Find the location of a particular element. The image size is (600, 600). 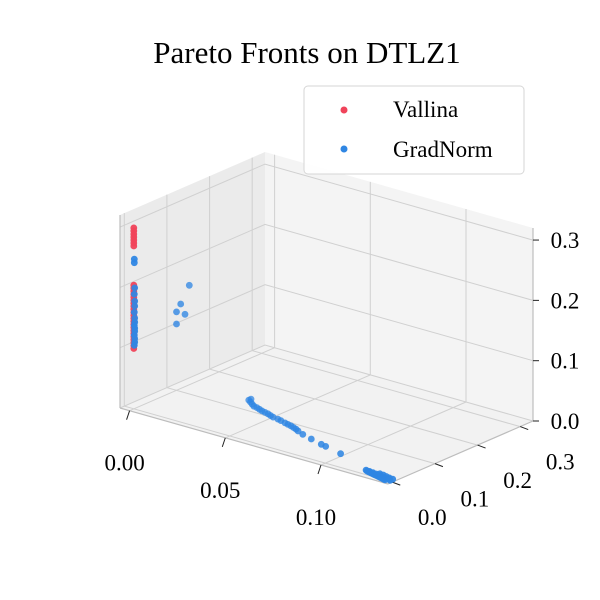

legend-label-vallina: Vallina is located at coordinates (425, 109).